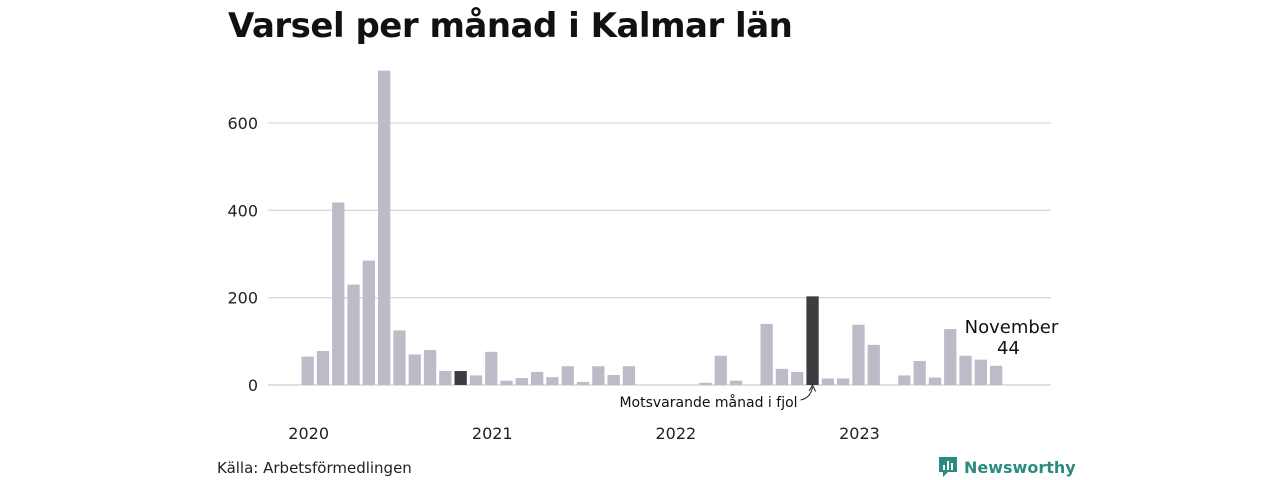 The height and width of the screenshot is (480, 1280). Describe the element at coordinates (708, 402) in the screenshot. I see `annotation-label: Motsvarande månad i fjol` at that location.